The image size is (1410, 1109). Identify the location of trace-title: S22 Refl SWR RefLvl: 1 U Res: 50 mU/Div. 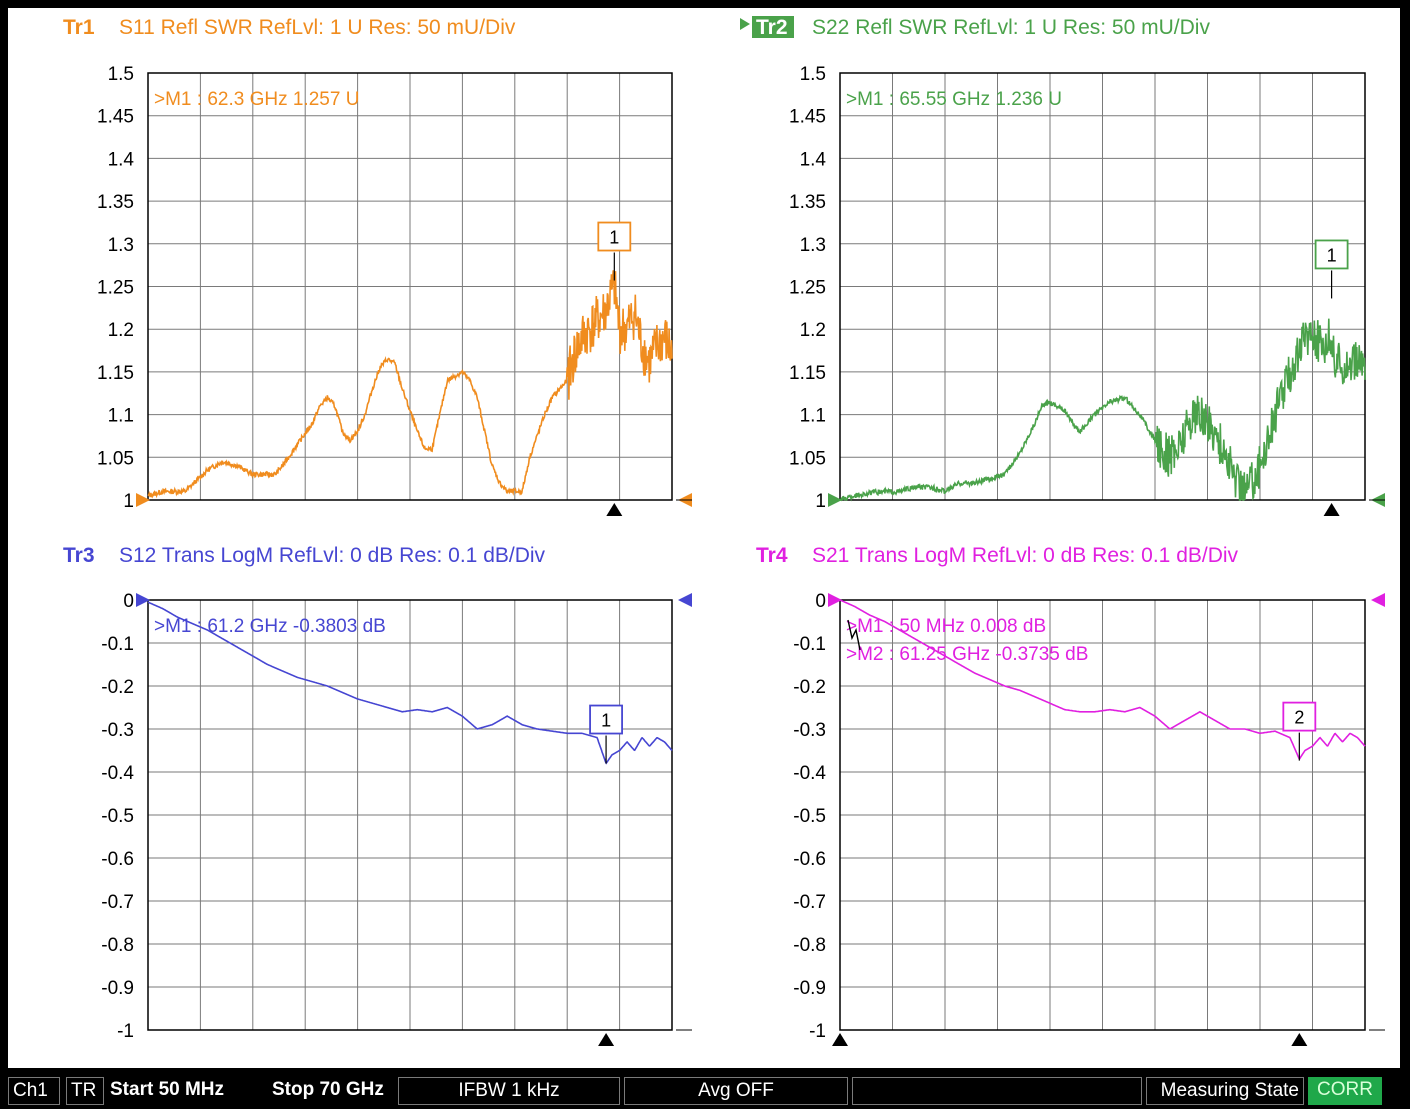
(1011, 27).